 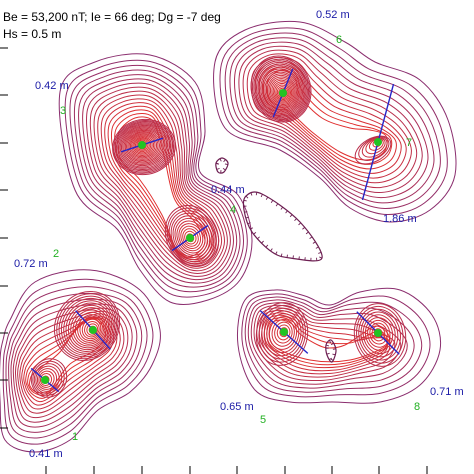 What do you see at coordinates (32, 34) in the screenshot?
I see `header-line-2: Hs = 0.5 m` at bounding box center [32, 34].